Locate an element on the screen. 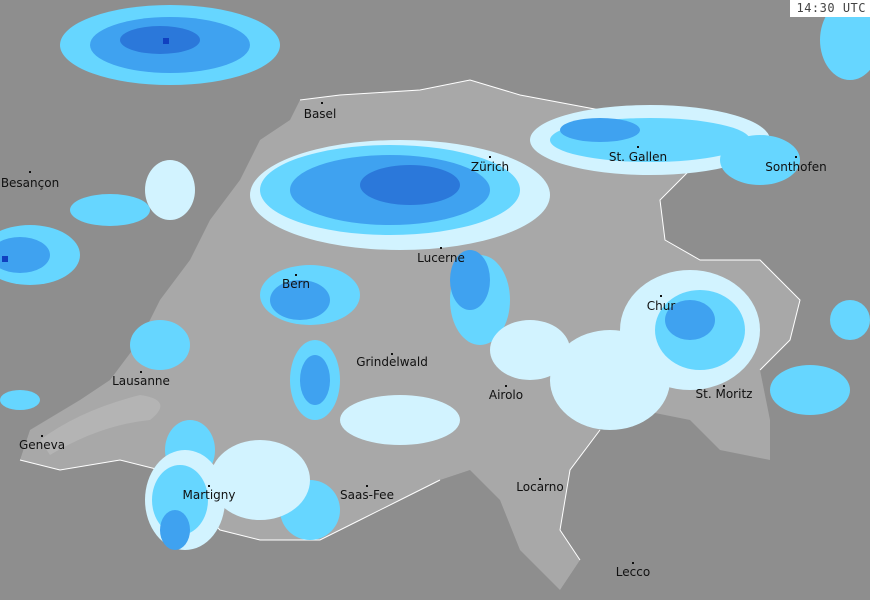 This screenshot has height=600, width=870. city-label: Martigny is located at coordinates (208, 495).